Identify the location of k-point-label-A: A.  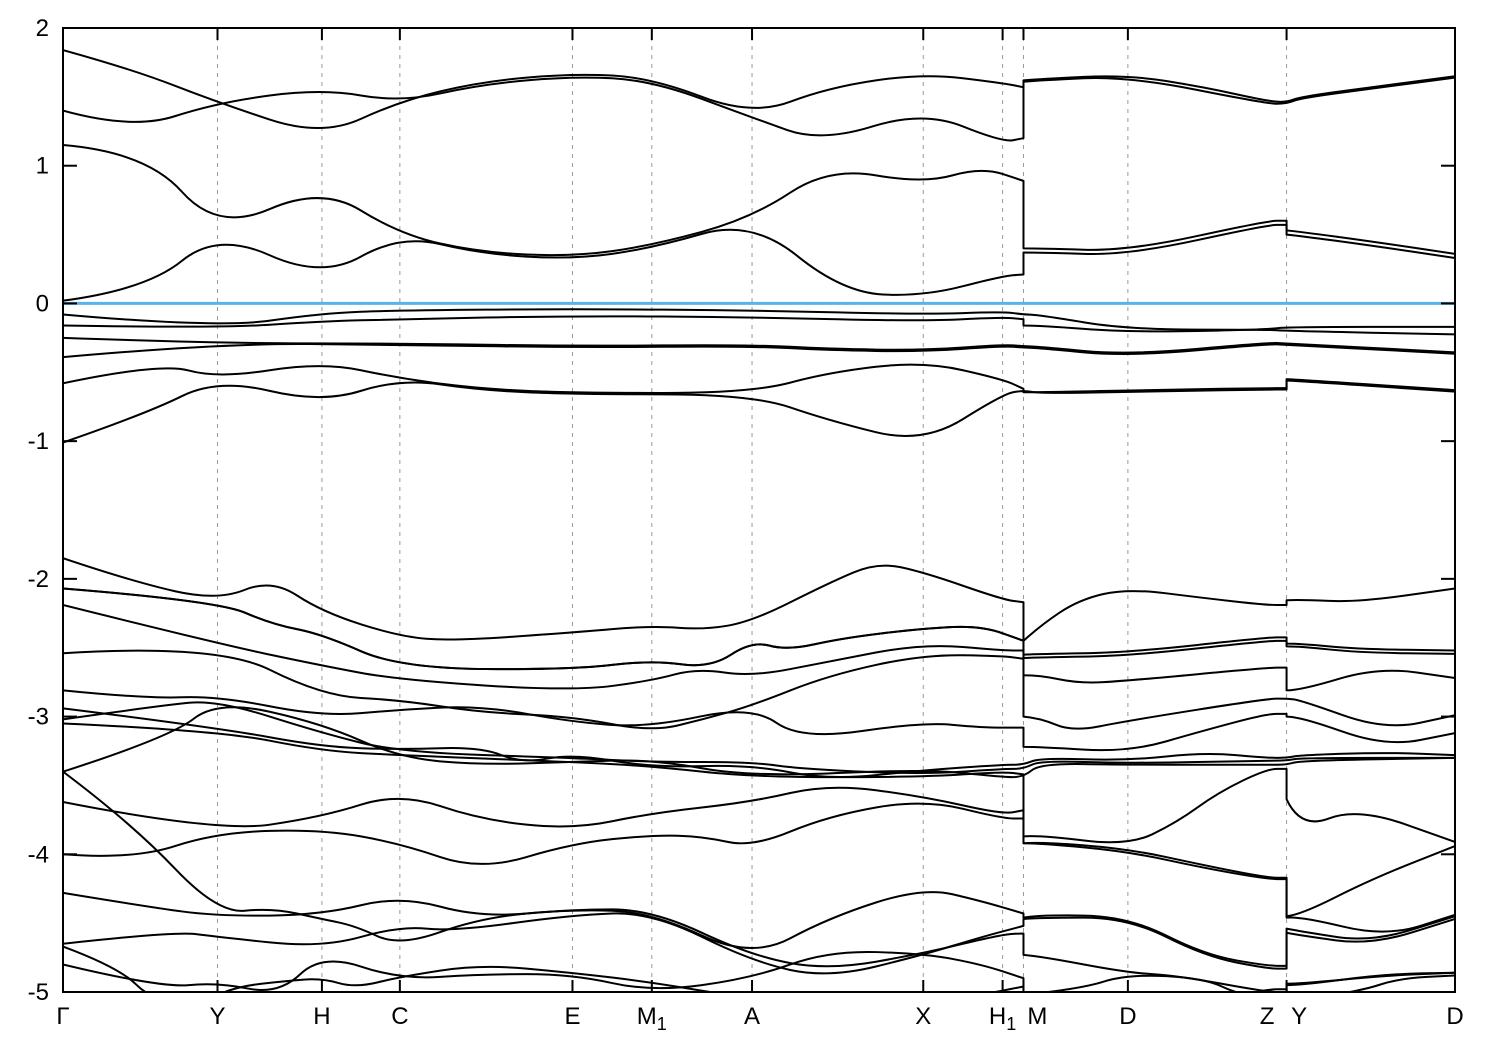
(752, 1016).